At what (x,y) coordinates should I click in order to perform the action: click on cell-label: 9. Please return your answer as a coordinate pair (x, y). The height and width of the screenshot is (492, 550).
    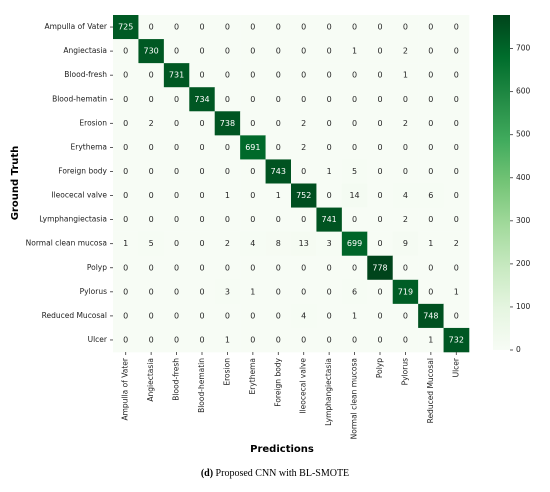
    Looking at the image, I should click on (405, 243).